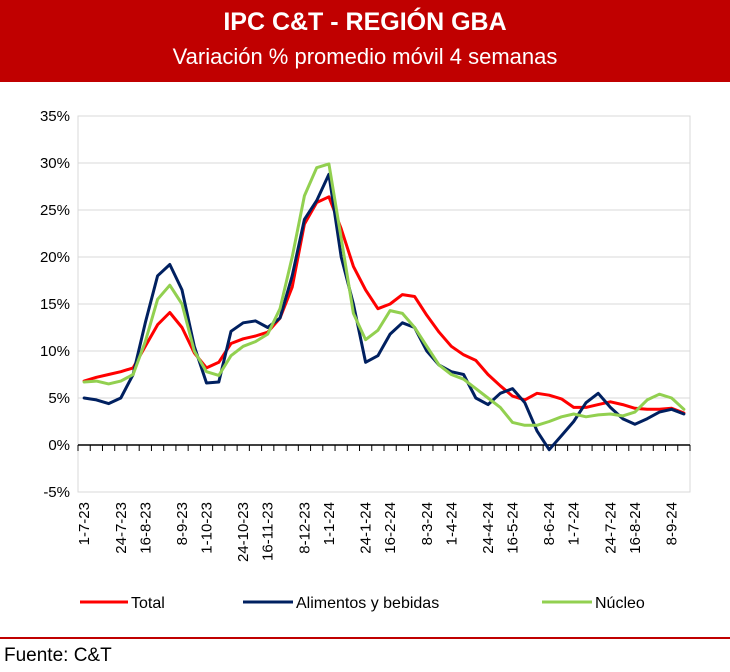  I want to click on x-tick-label: 16-8-23, so click(145, 528).